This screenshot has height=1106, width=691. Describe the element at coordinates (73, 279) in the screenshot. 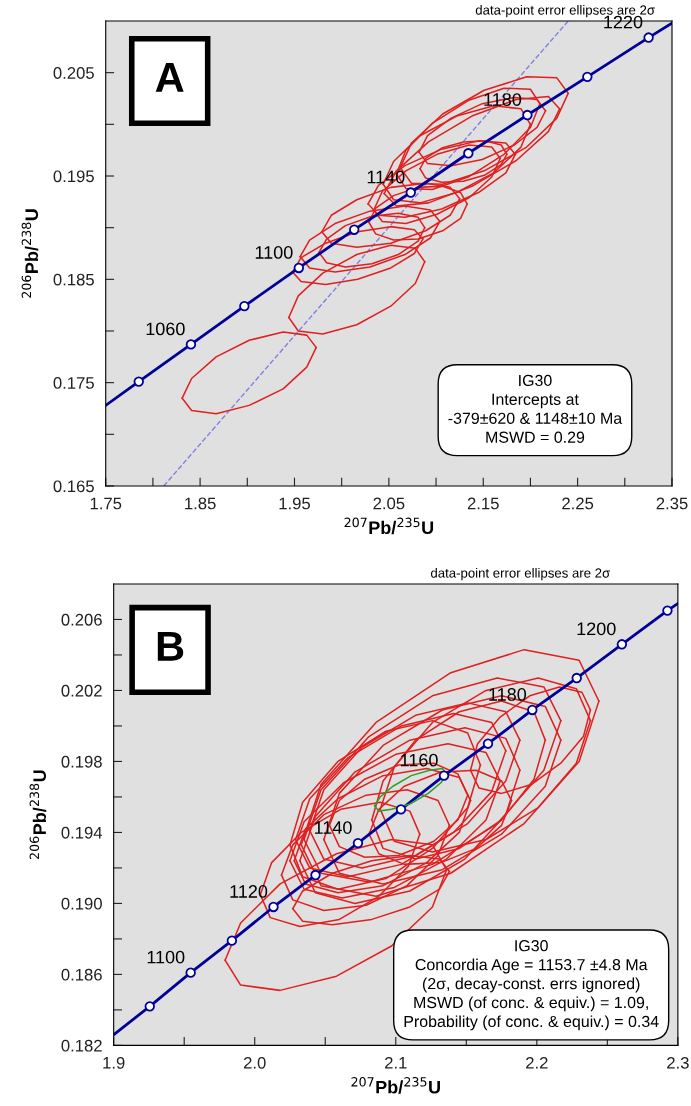

I see `y-tick-label: 0.185` at that location.